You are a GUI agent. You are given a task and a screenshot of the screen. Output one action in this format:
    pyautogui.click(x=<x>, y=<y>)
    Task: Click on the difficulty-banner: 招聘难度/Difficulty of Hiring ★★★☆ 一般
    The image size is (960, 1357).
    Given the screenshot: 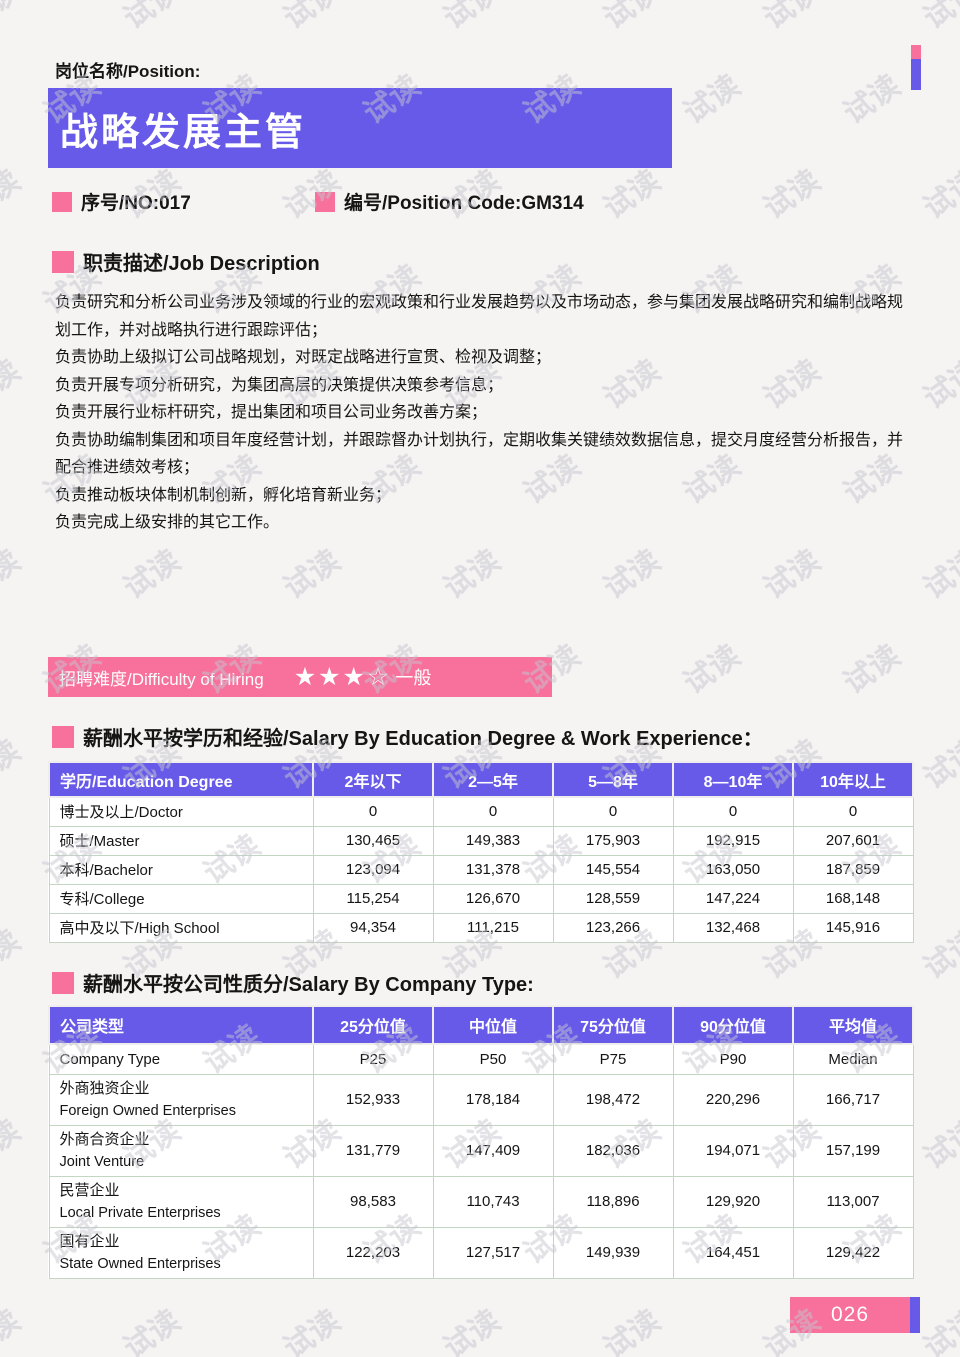 What is the action you would take?
    pyautogui.click(x=300, y=677)
    